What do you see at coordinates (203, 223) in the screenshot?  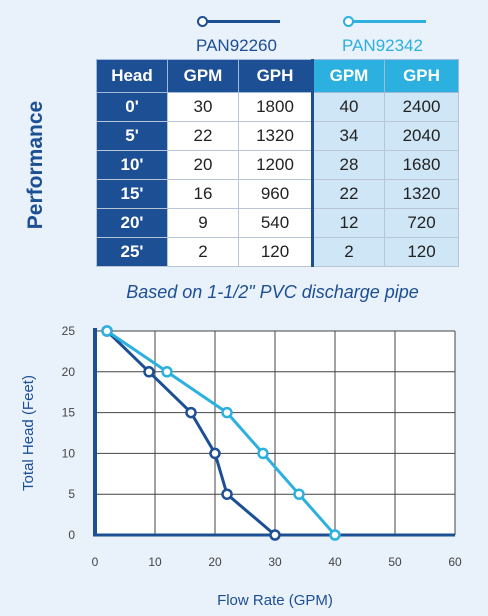 I see `gpm-cell: 9` at bounding box center [203, 223].